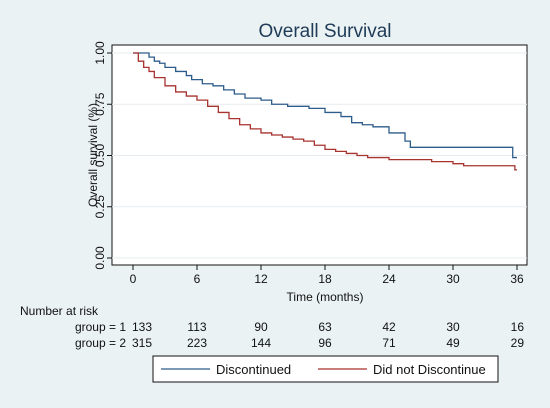 The image size is (550, 408). I want to click on risk-row-label: group = 1, so click(100, 327).